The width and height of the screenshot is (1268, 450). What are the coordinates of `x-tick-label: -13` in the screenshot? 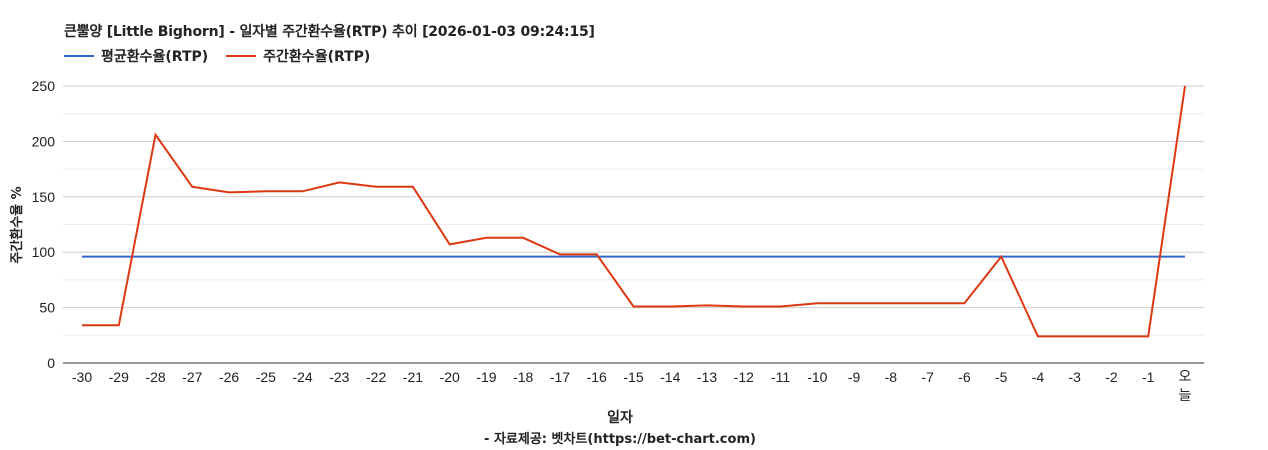 It's located at (707, 377).